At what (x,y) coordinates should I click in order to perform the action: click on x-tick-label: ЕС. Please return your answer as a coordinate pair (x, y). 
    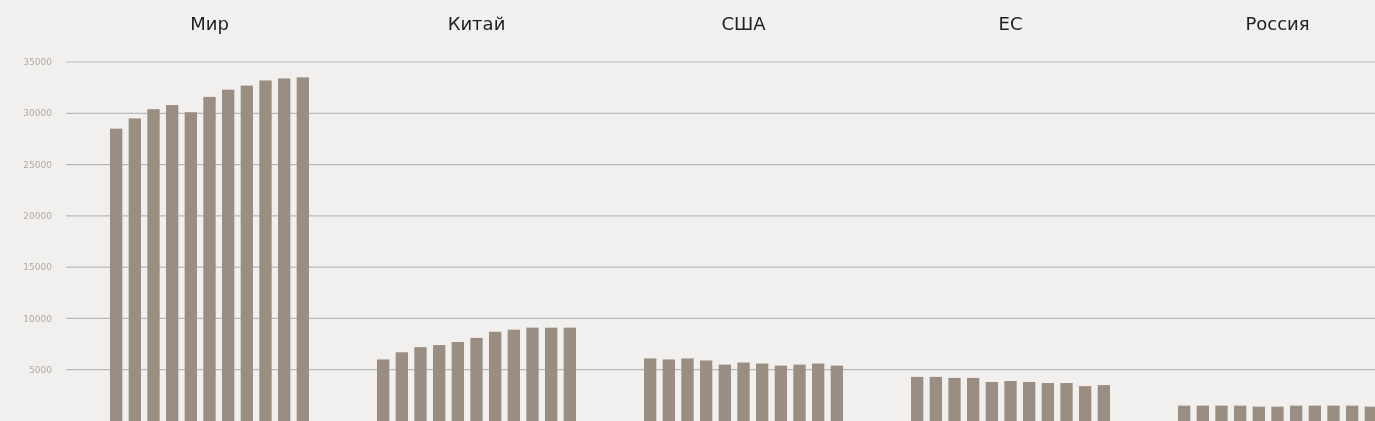
    Looking at the image, I should click on (1010, 23).